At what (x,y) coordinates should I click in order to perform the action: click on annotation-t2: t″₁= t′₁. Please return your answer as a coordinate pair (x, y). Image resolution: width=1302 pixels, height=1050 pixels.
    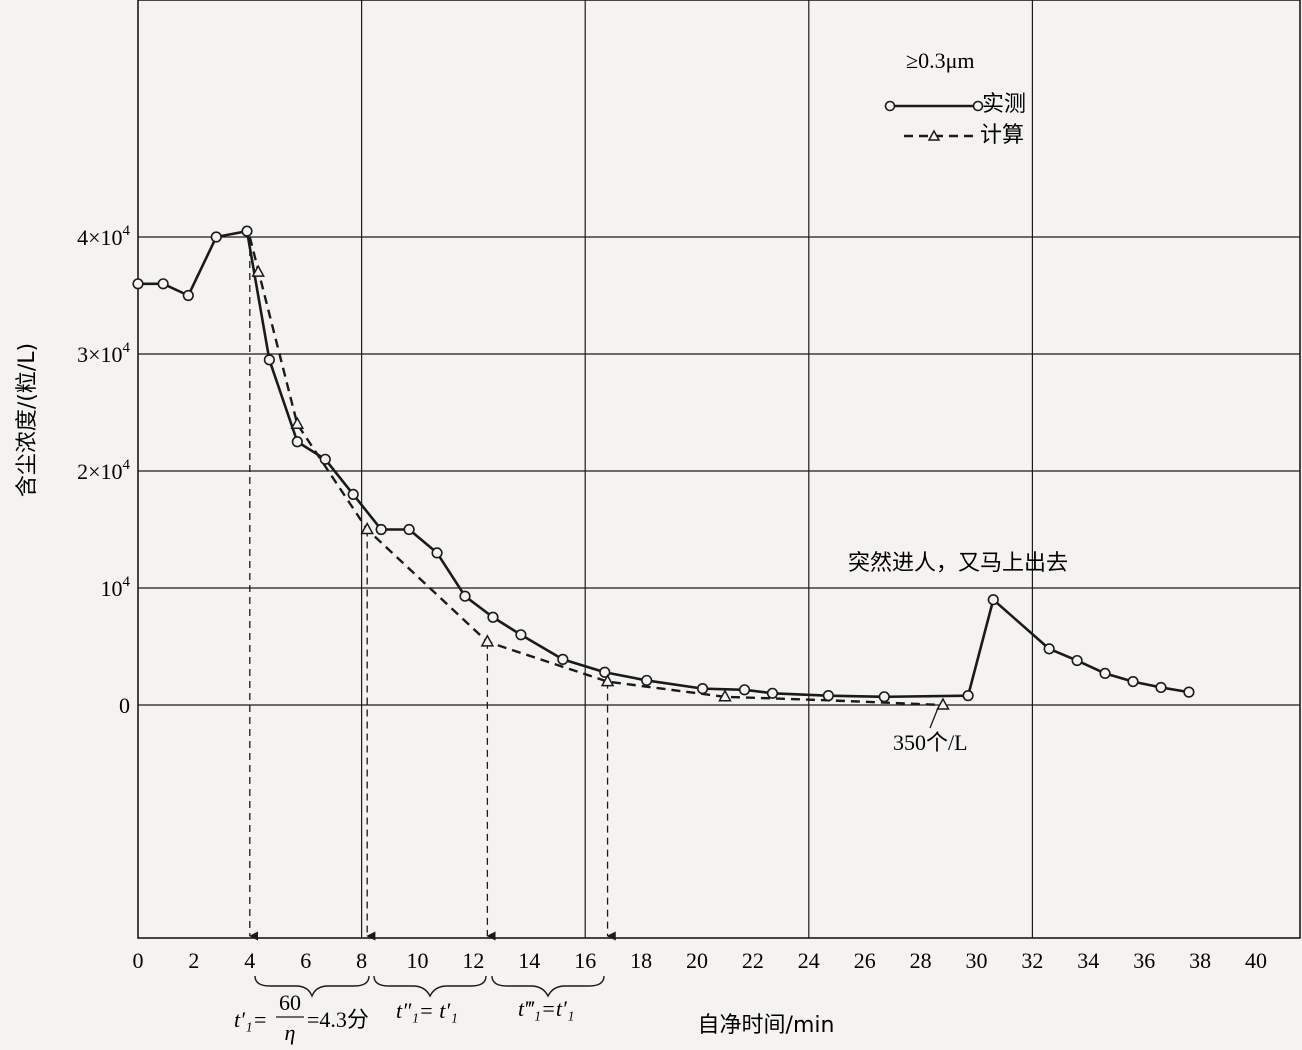
    Looking at the image, I should click on (427, 1010).